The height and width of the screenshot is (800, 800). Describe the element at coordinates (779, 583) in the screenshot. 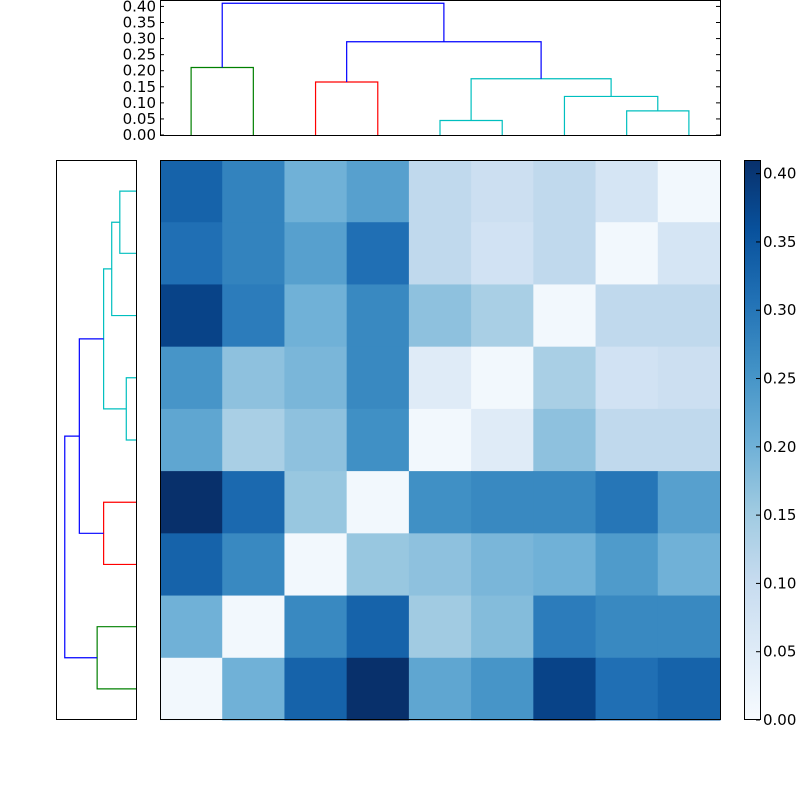

I see `colorbar-tick-label: 0.10` at that location.